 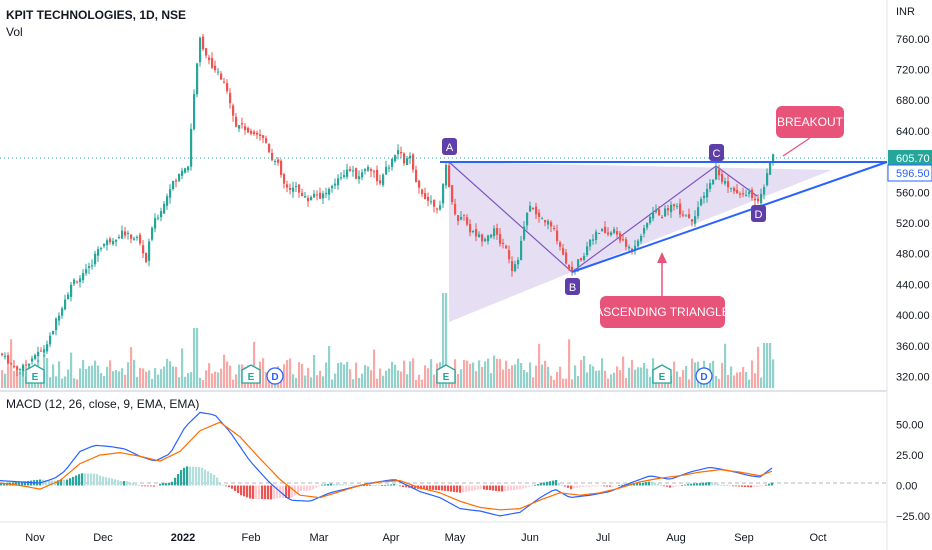 What do you see at coordinates (662, 374) in the screenshot?
I see `event-marker-earnings-4: E` at bounding box center [662, 374].